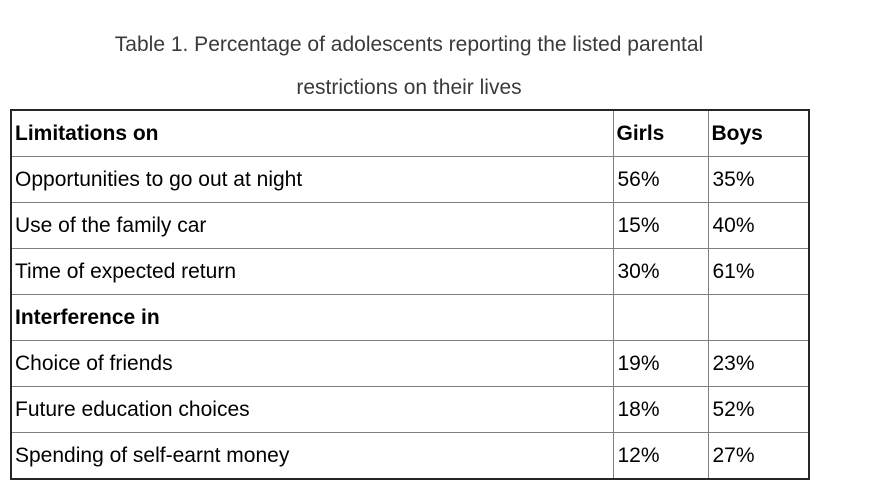 The height and width of the screenshot is (502, 878). What do you see at coordinates (660, 179) in the screenshot?
I see `girls-value: 56%` at bounding box center [660, 179].